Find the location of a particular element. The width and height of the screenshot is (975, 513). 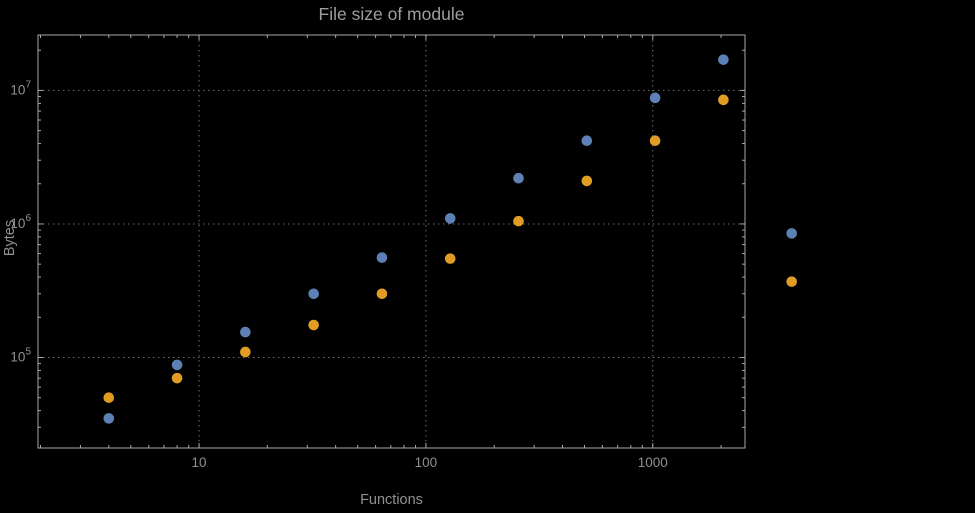

x-tick-label: 100 is located at coordinates (426, 462).